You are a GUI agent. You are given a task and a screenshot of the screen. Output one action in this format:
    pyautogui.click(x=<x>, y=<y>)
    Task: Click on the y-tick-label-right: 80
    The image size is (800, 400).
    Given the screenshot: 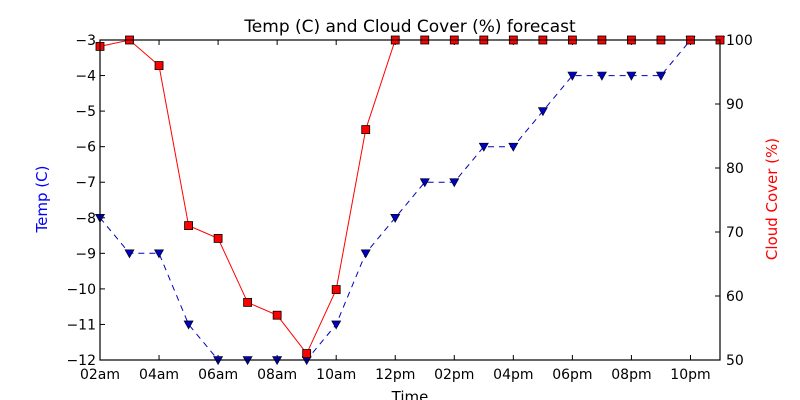 What is the action you would take?
    pyautogui.click(x=735, y=169)
    